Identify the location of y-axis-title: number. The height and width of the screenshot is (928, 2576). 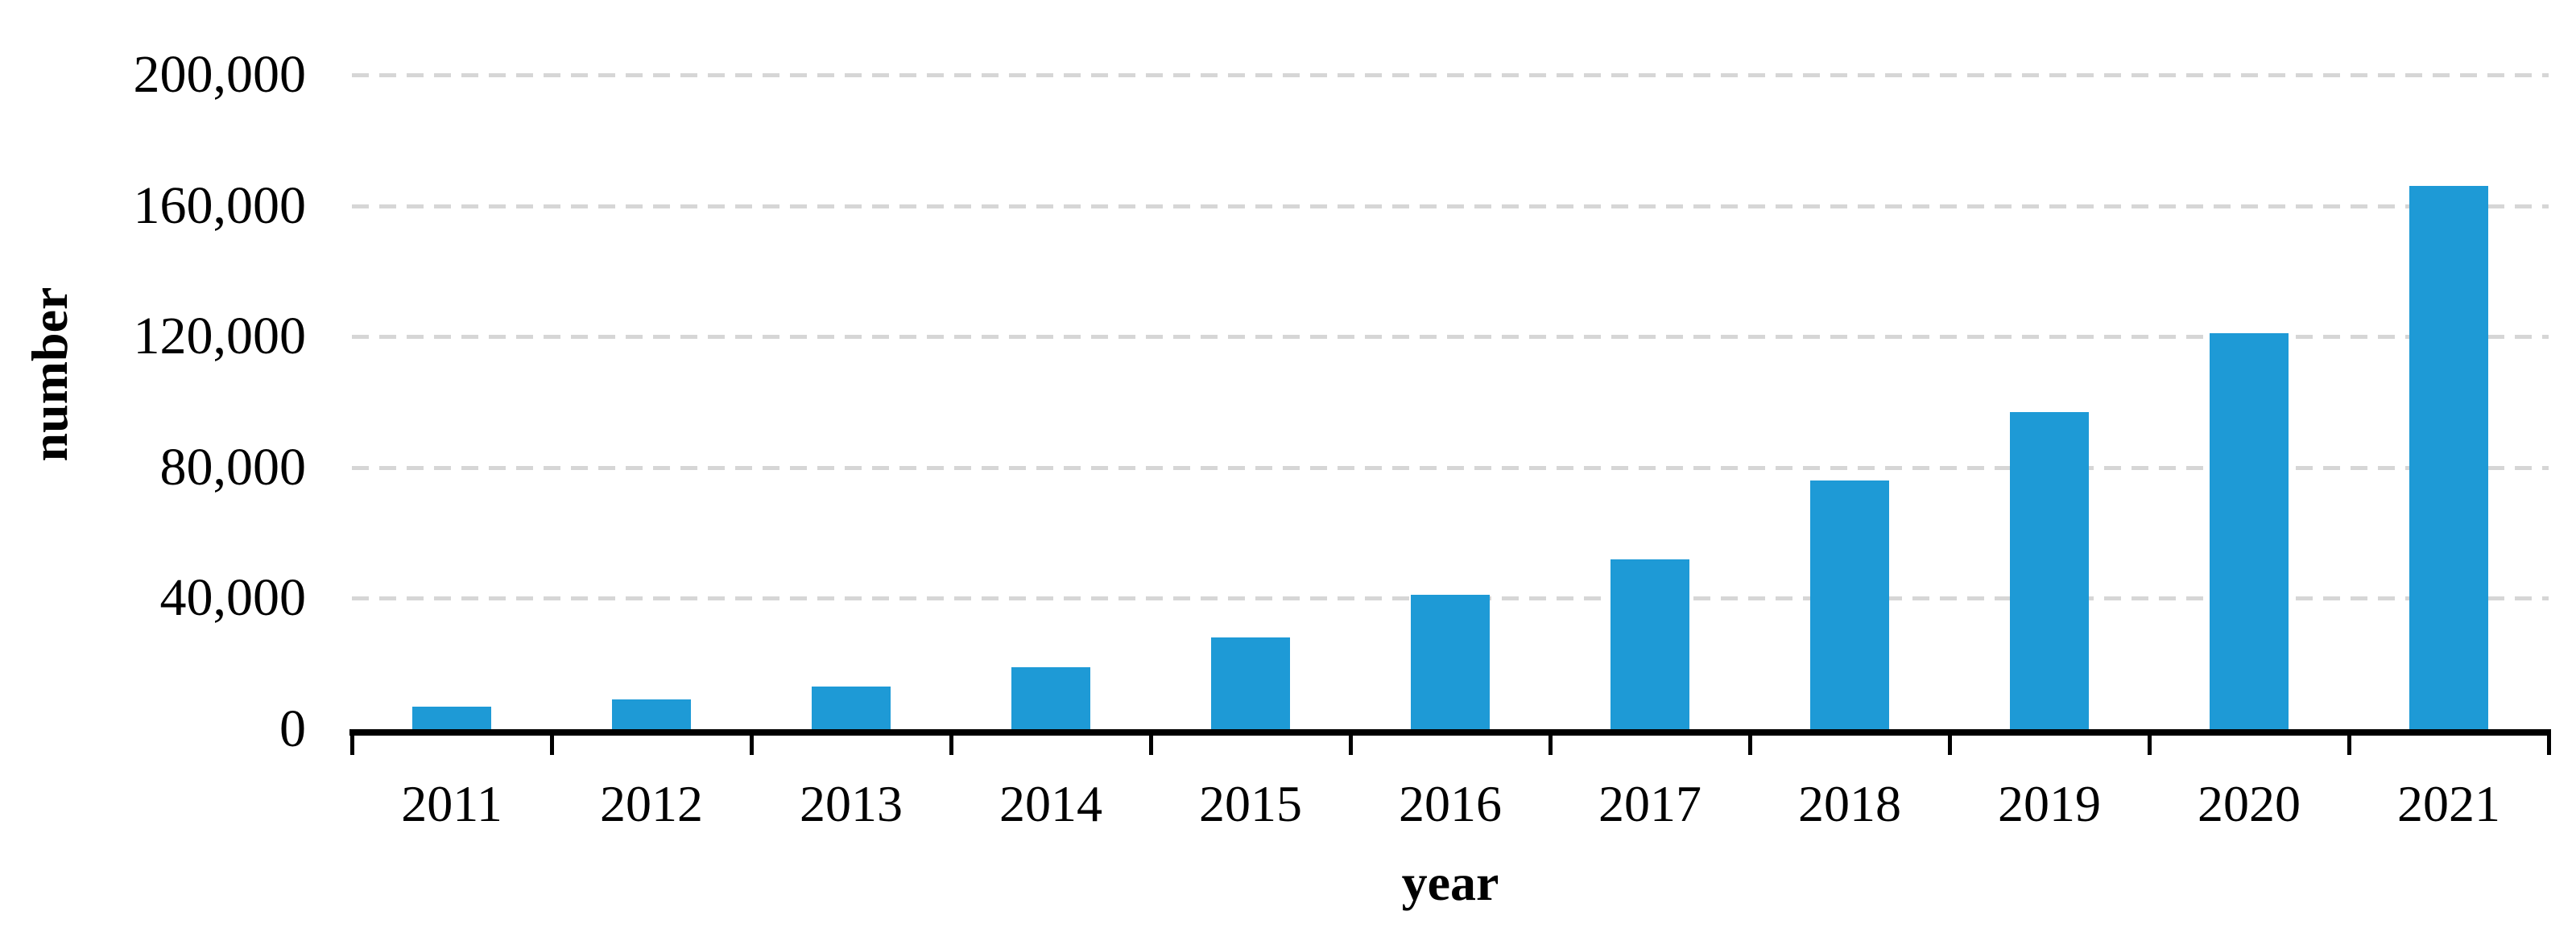
(50, 374).